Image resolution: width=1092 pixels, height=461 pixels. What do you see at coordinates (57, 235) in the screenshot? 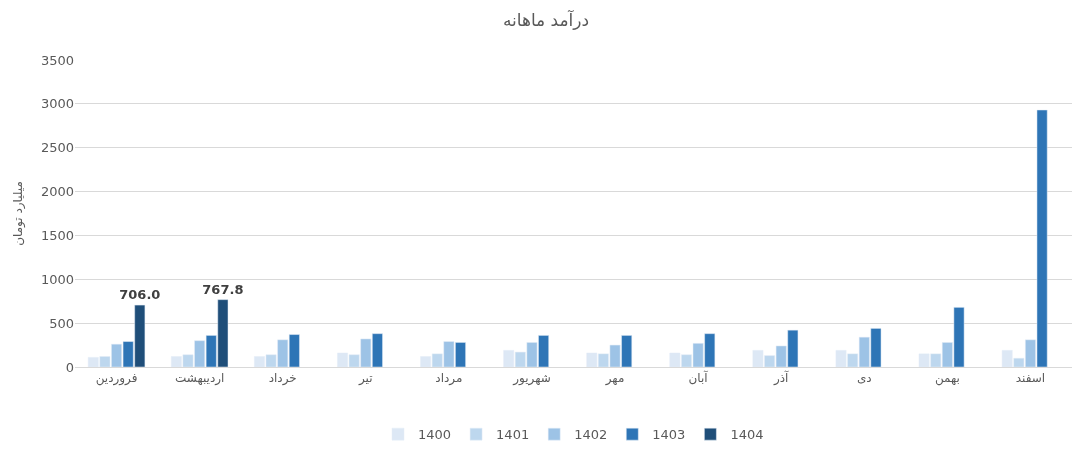
I see `y-tick-label: 1500` at bounding box center [57, 235].